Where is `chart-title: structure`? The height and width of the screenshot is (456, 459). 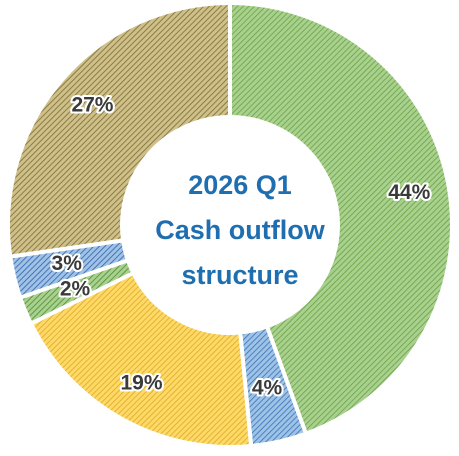 chart-title: structure is located at coordinates (239, 275).